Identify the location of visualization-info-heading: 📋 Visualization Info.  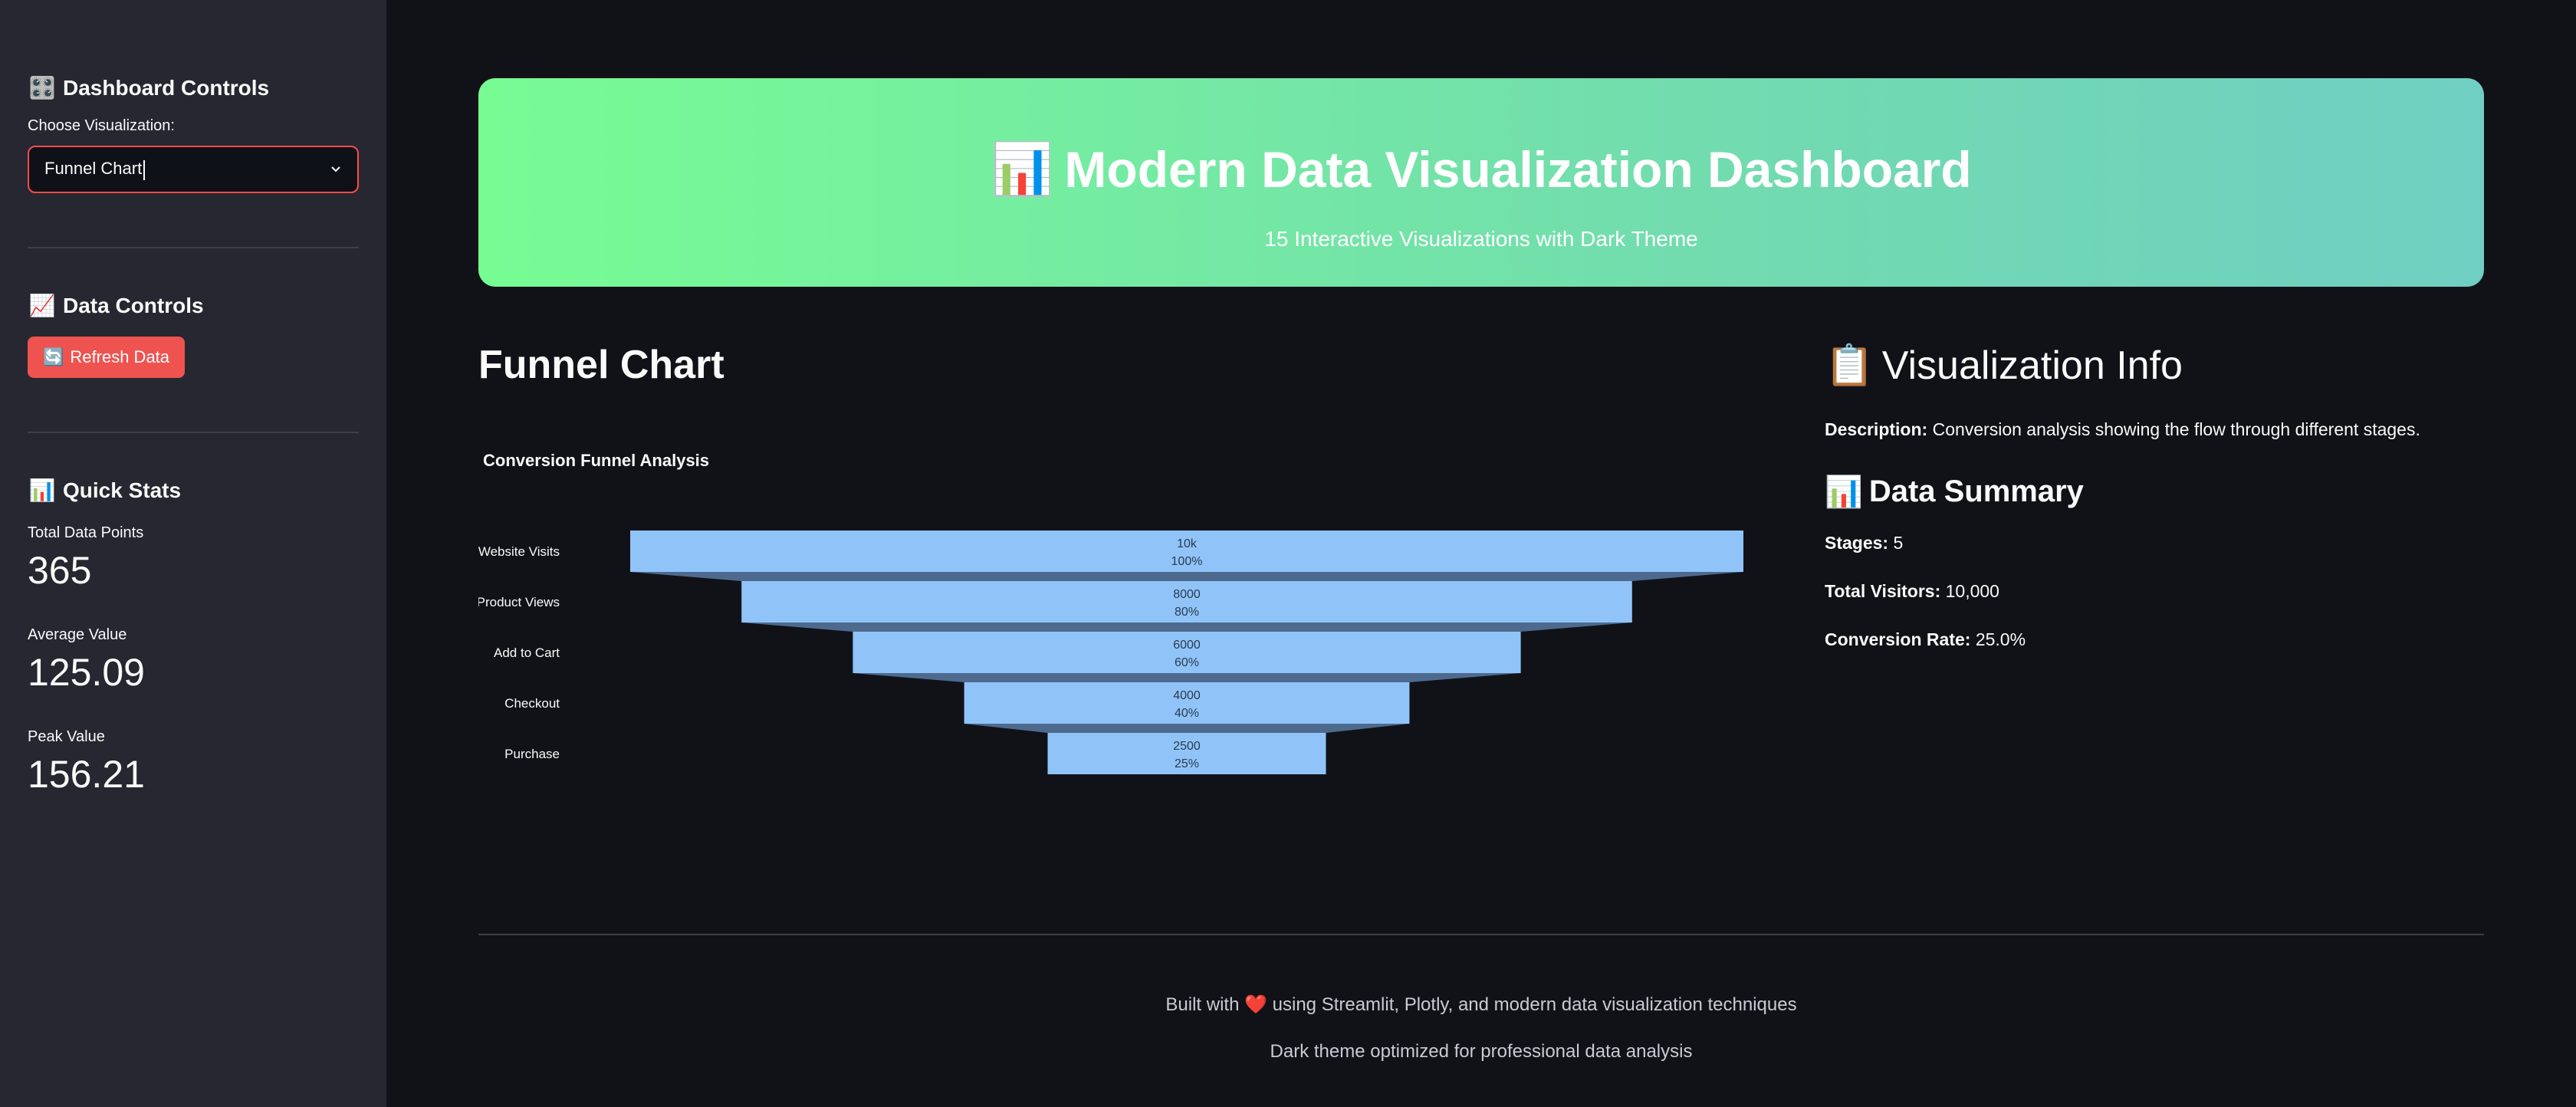
(2155, 365).